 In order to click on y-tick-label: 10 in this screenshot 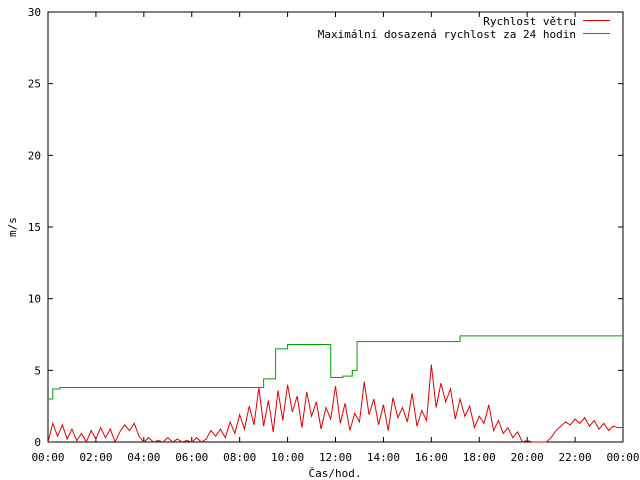, I will do `click(34, 299)`.